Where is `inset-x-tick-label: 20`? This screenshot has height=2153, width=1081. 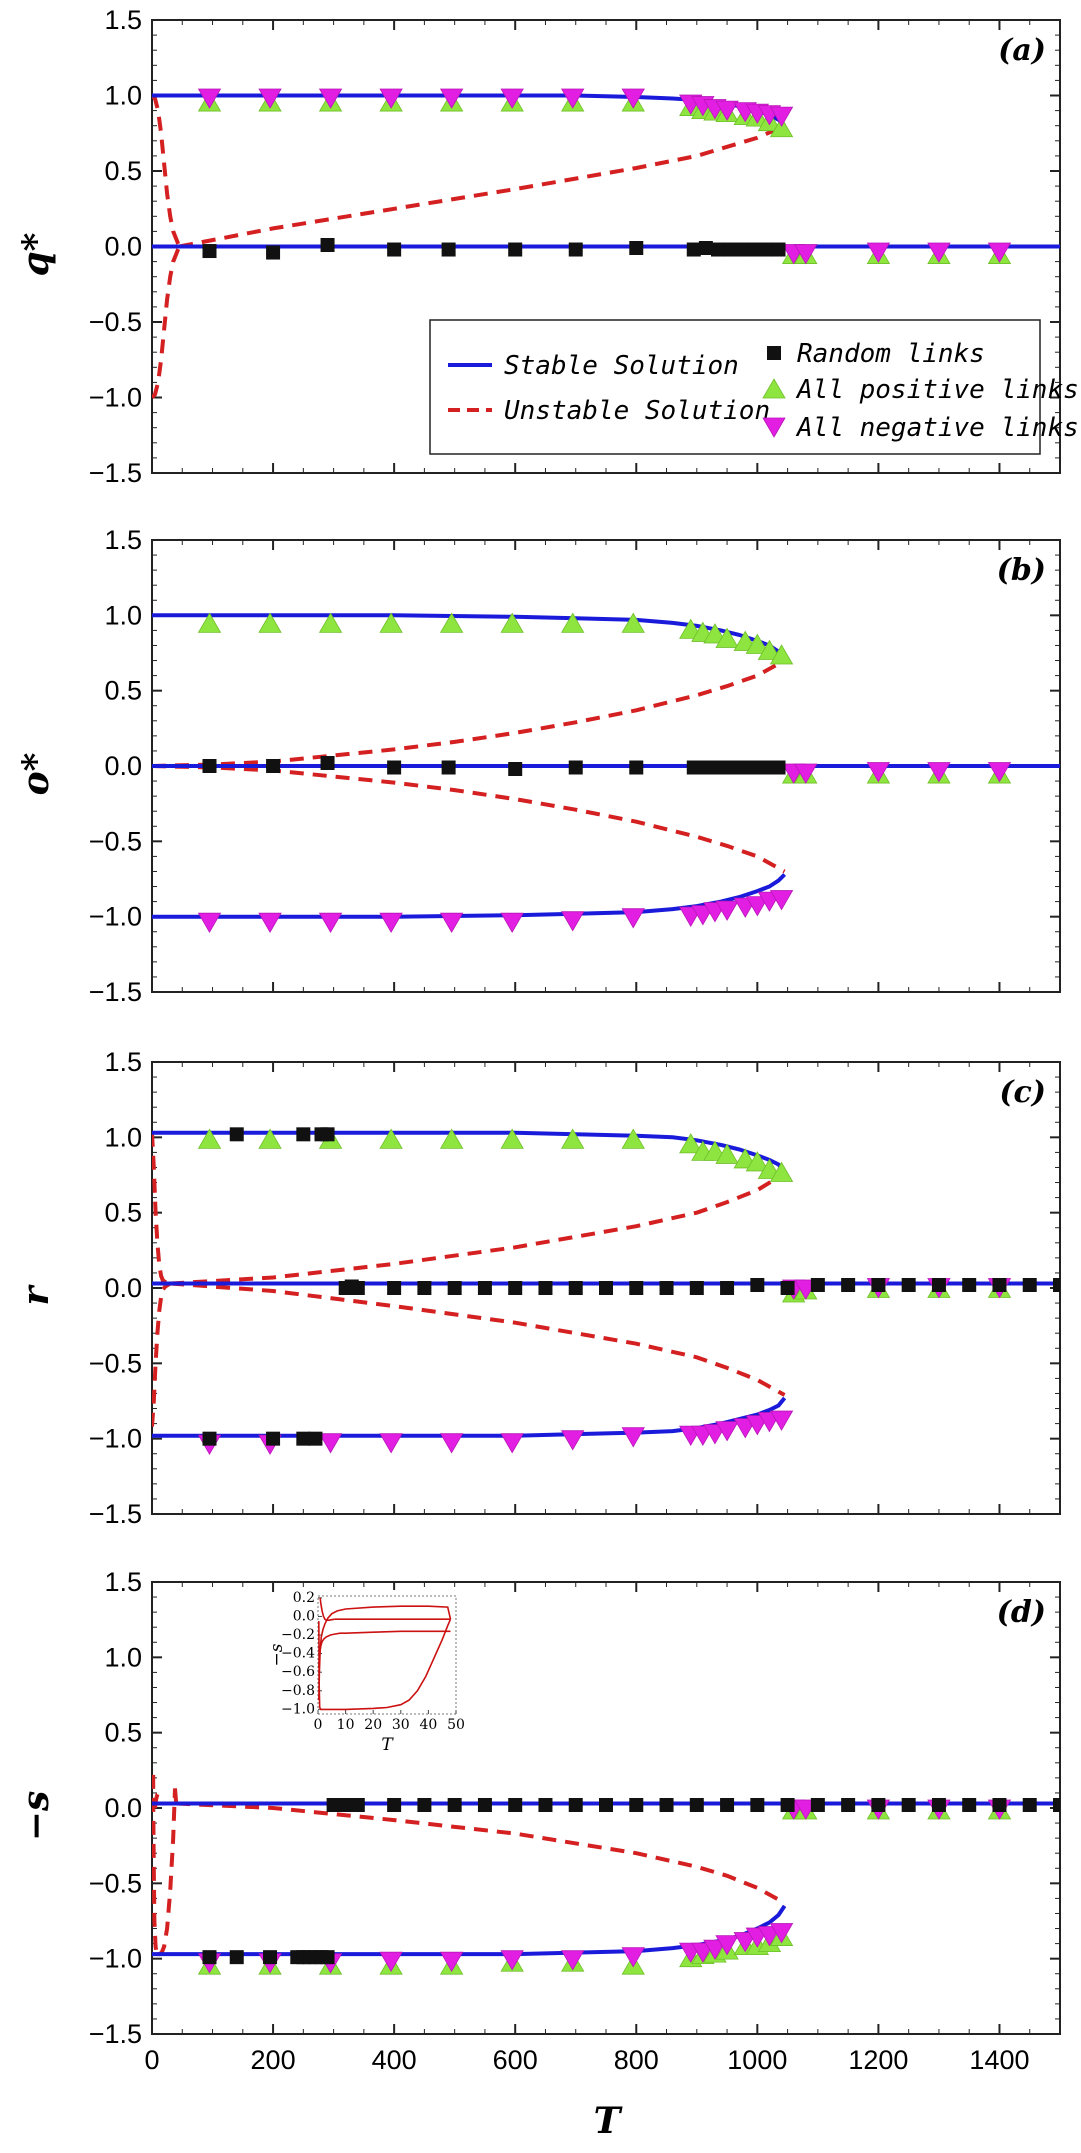
inset-x-tick-label: 20 is located at coordinates (373, 1725).